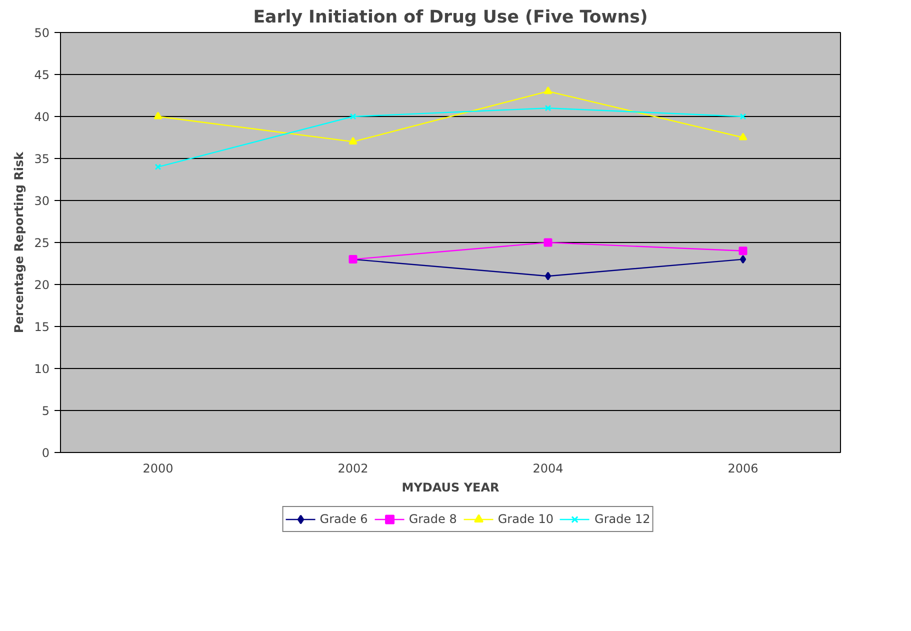  I want to click on y-tick-label: 0, so click(46, 453).